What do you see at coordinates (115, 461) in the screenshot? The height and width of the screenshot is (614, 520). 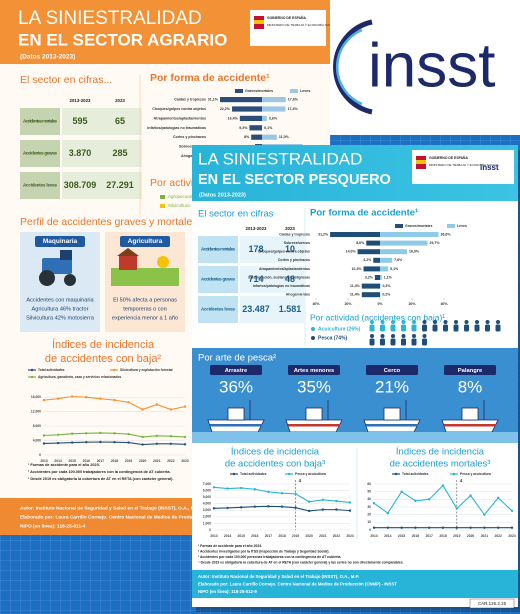 I see `x-tick-label: 2018` at bounding box center [115, 461].